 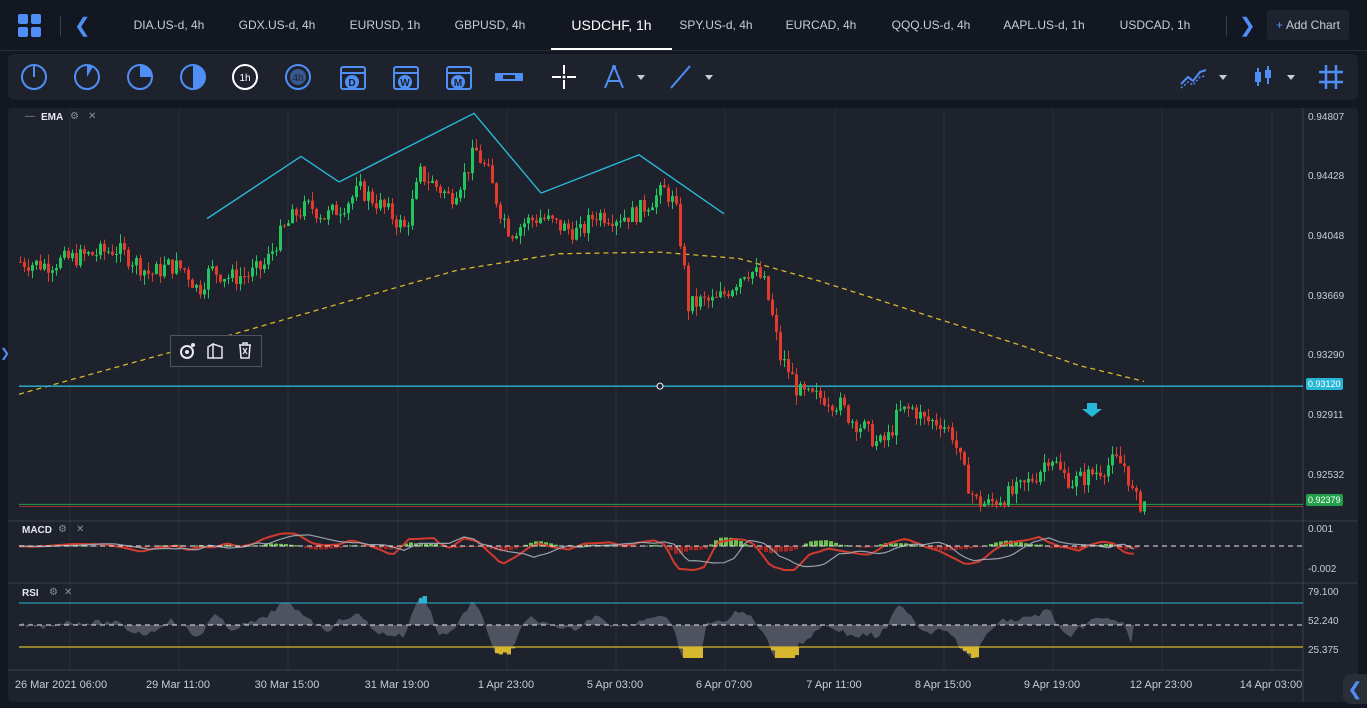 What do you see at coordinates (277, 25) in the screenshot?
I see `tab-gdx: GDX.US-d, 4h` at bounding box center [277, 25].